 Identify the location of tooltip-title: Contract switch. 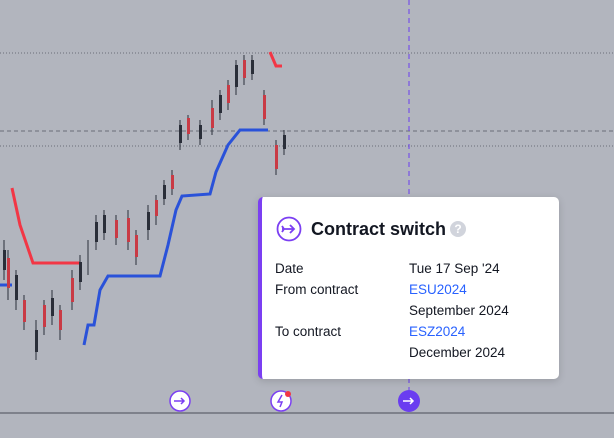
(379, 228).